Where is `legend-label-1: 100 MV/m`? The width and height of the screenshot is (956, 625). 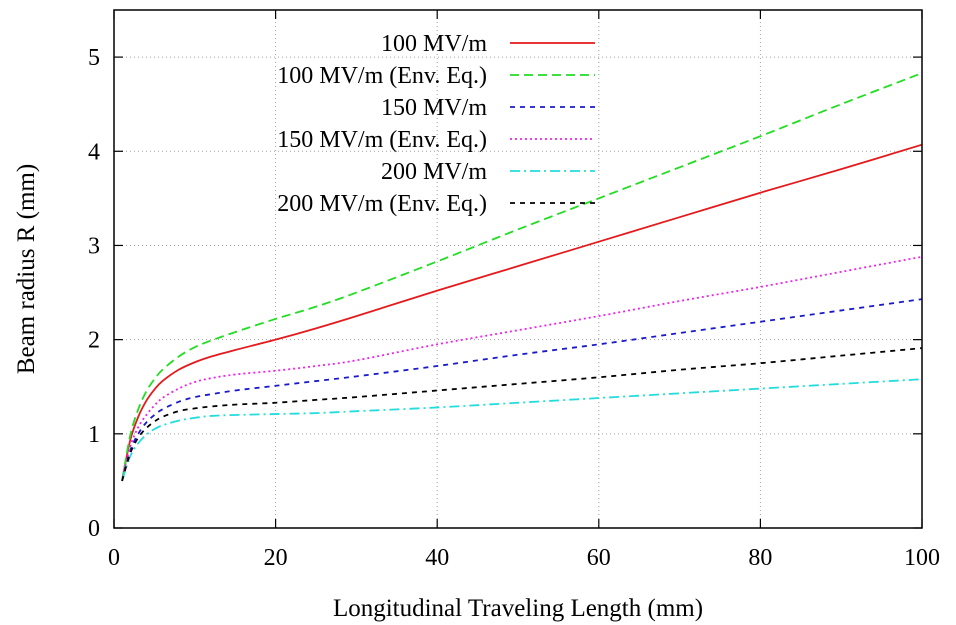
legend-label-1: 100 MV/m is located at coordinates (434, 44).